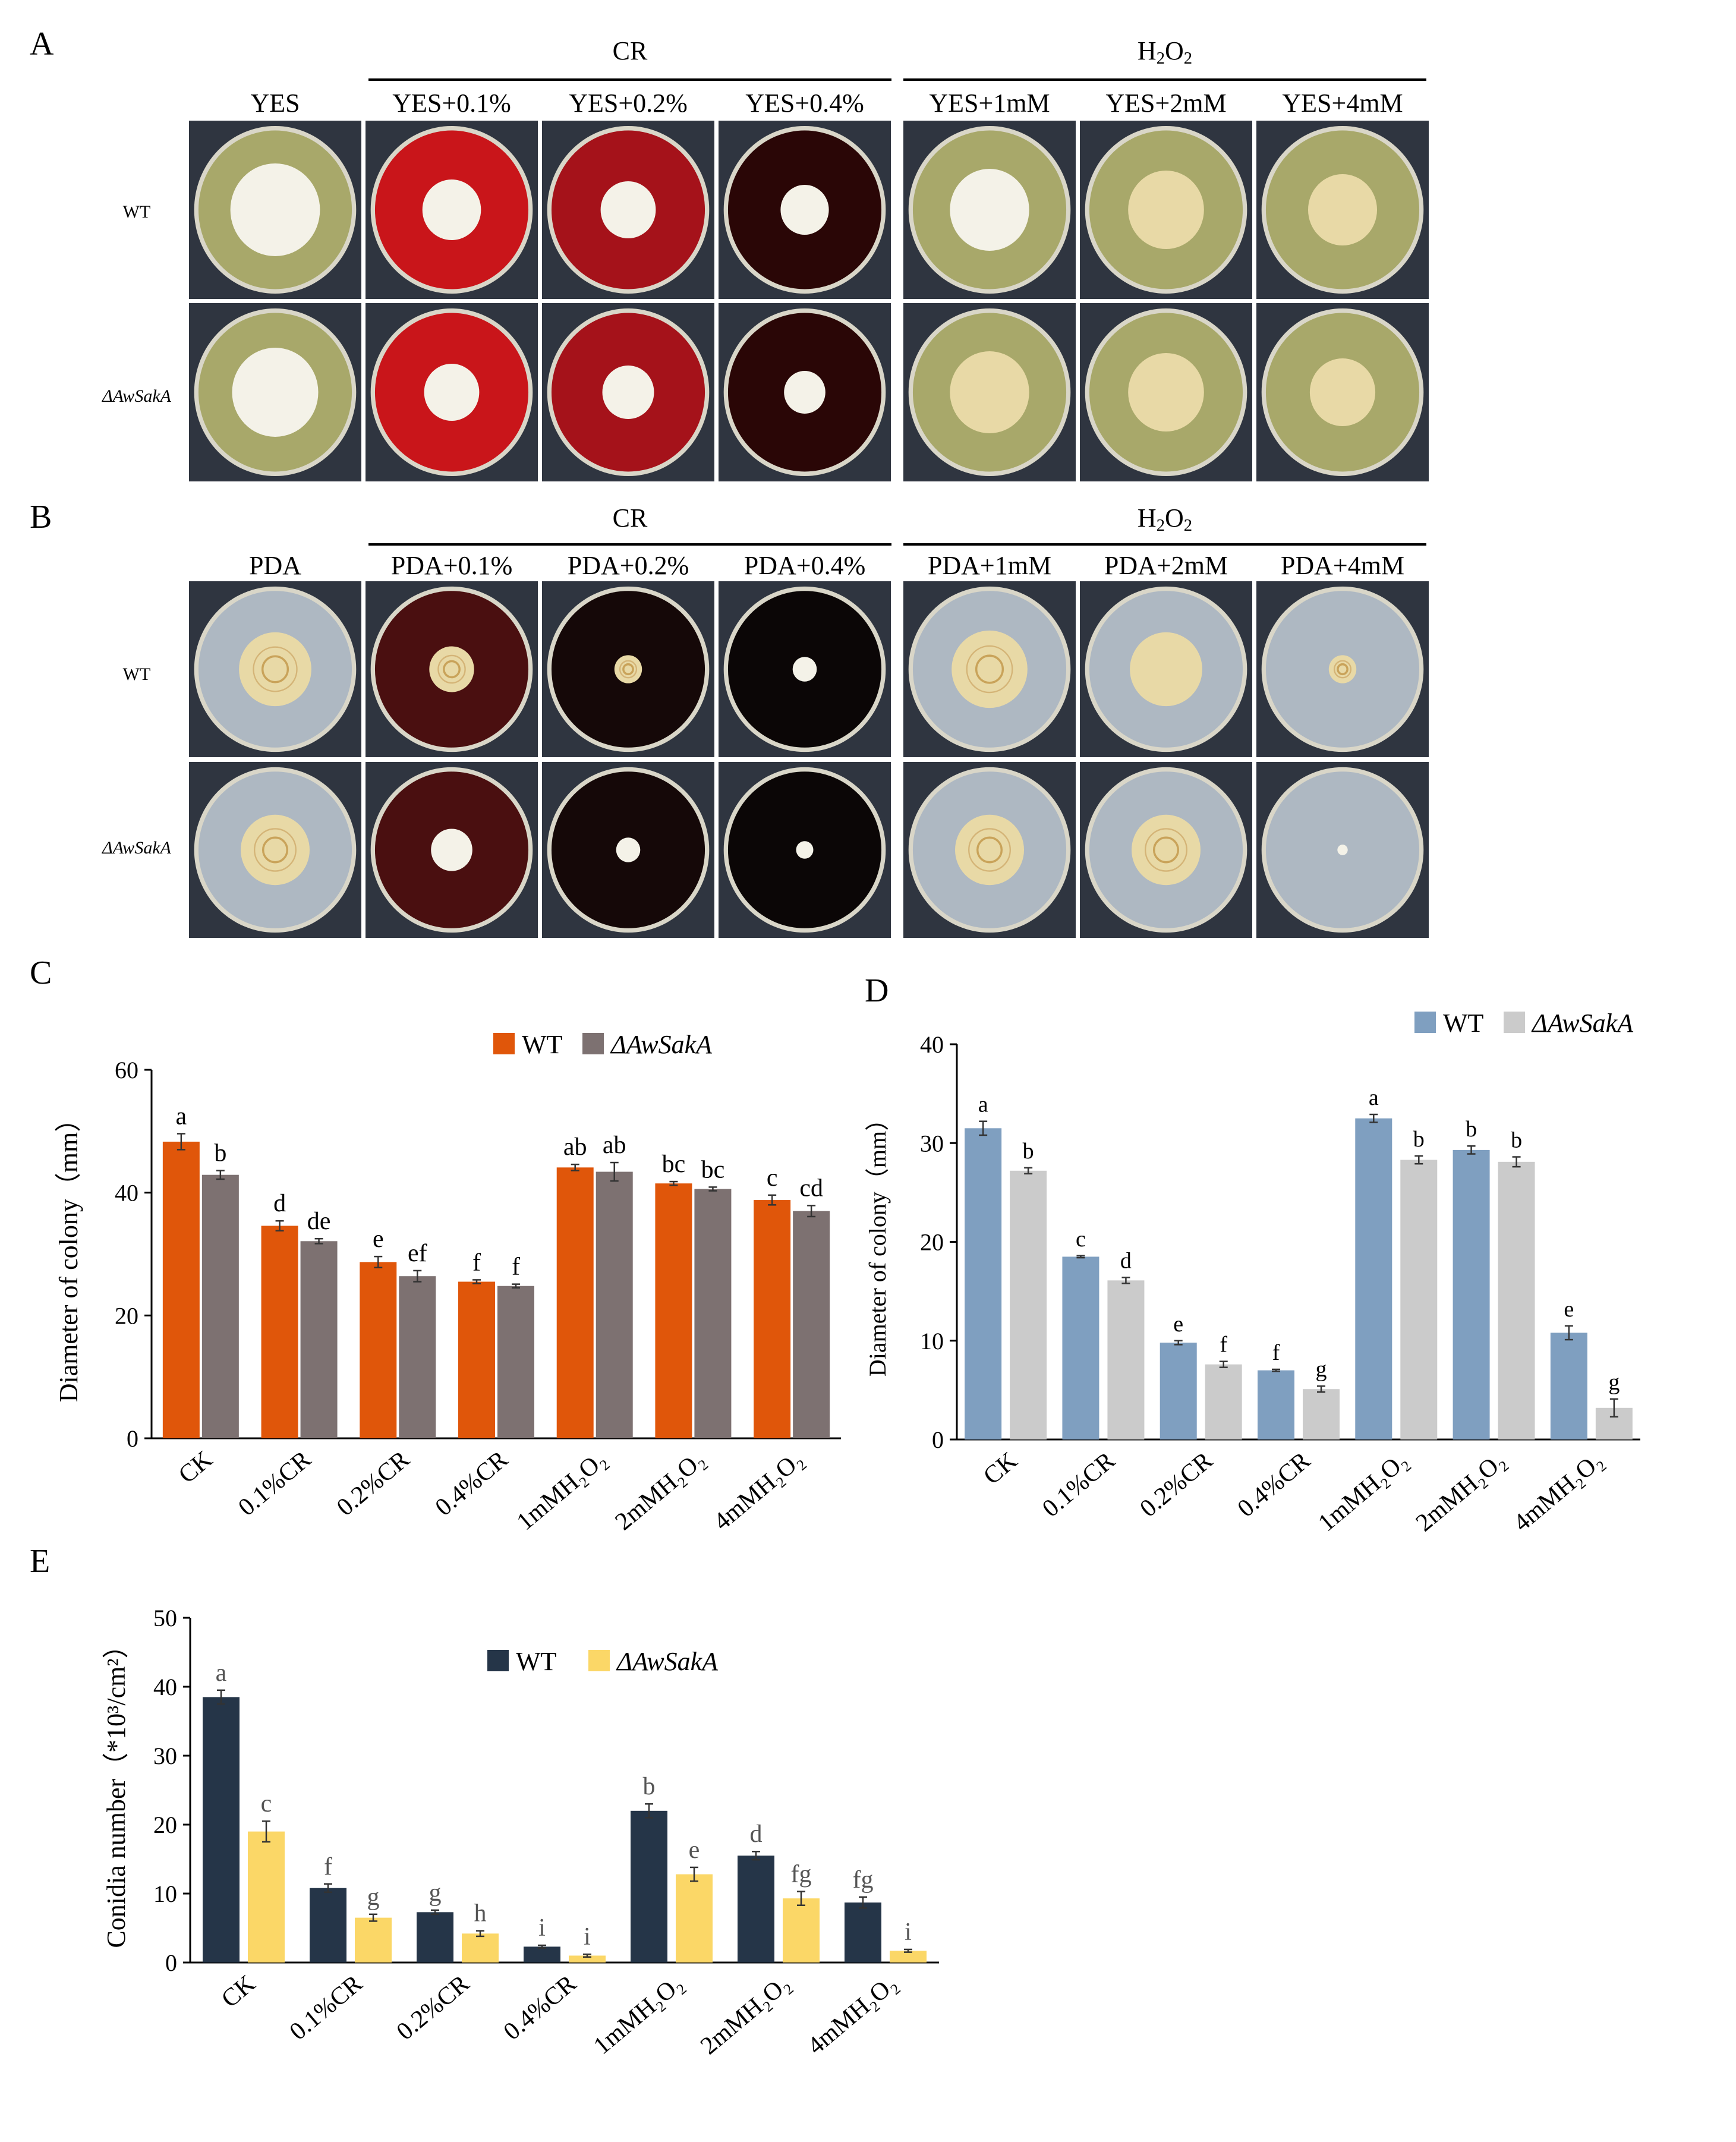 The height and width of the screenshot is (2142, 1736). I want to click on sig-letter-s0-c1: d, so click(279, 1203).